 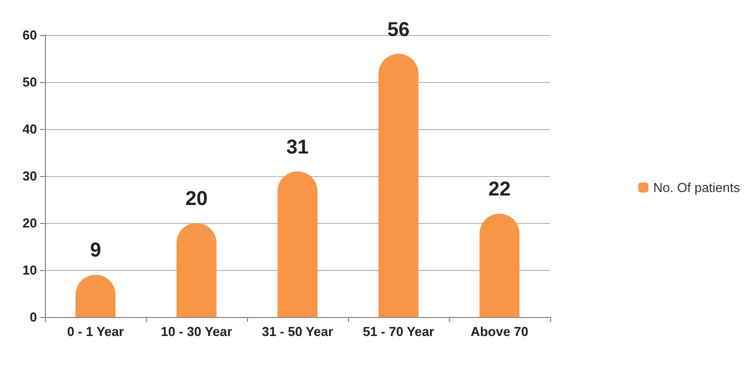 What do you see at coordinates (297, 147) in the screenshot?
I see `data-label: 31` at bounding box center [297, 147].